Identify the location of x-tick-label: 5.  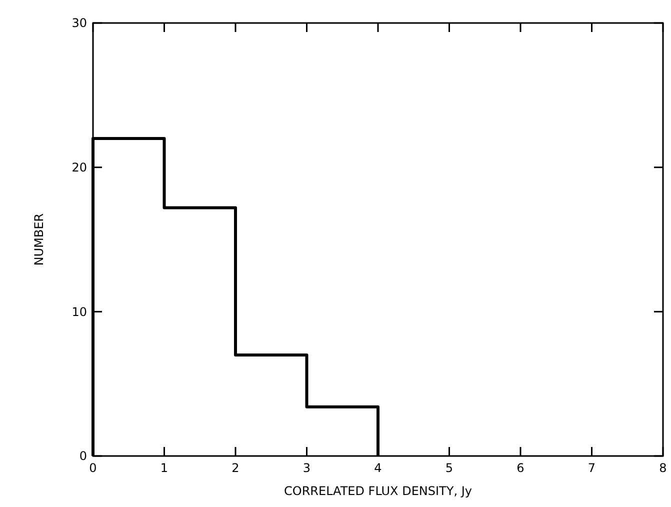
(449, 468).